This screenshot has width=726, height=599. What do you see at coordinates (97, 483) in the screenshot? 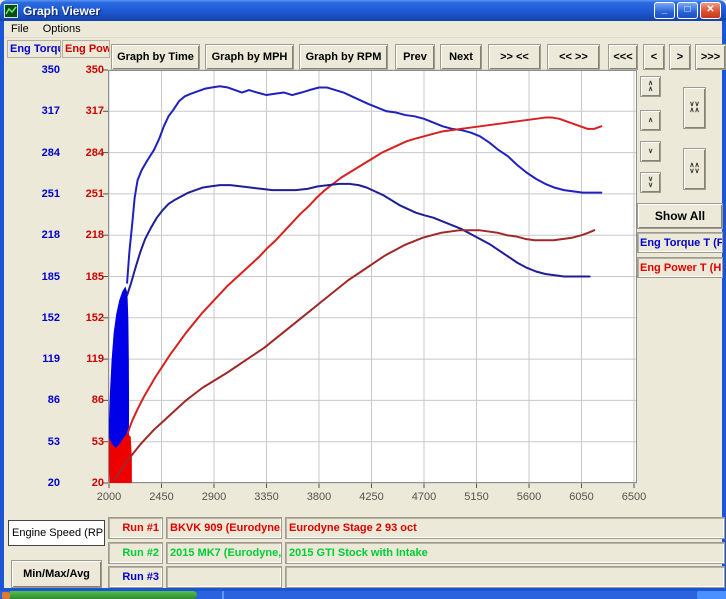
I see `y-tick-power: 20` at bounding box center [97, 483].